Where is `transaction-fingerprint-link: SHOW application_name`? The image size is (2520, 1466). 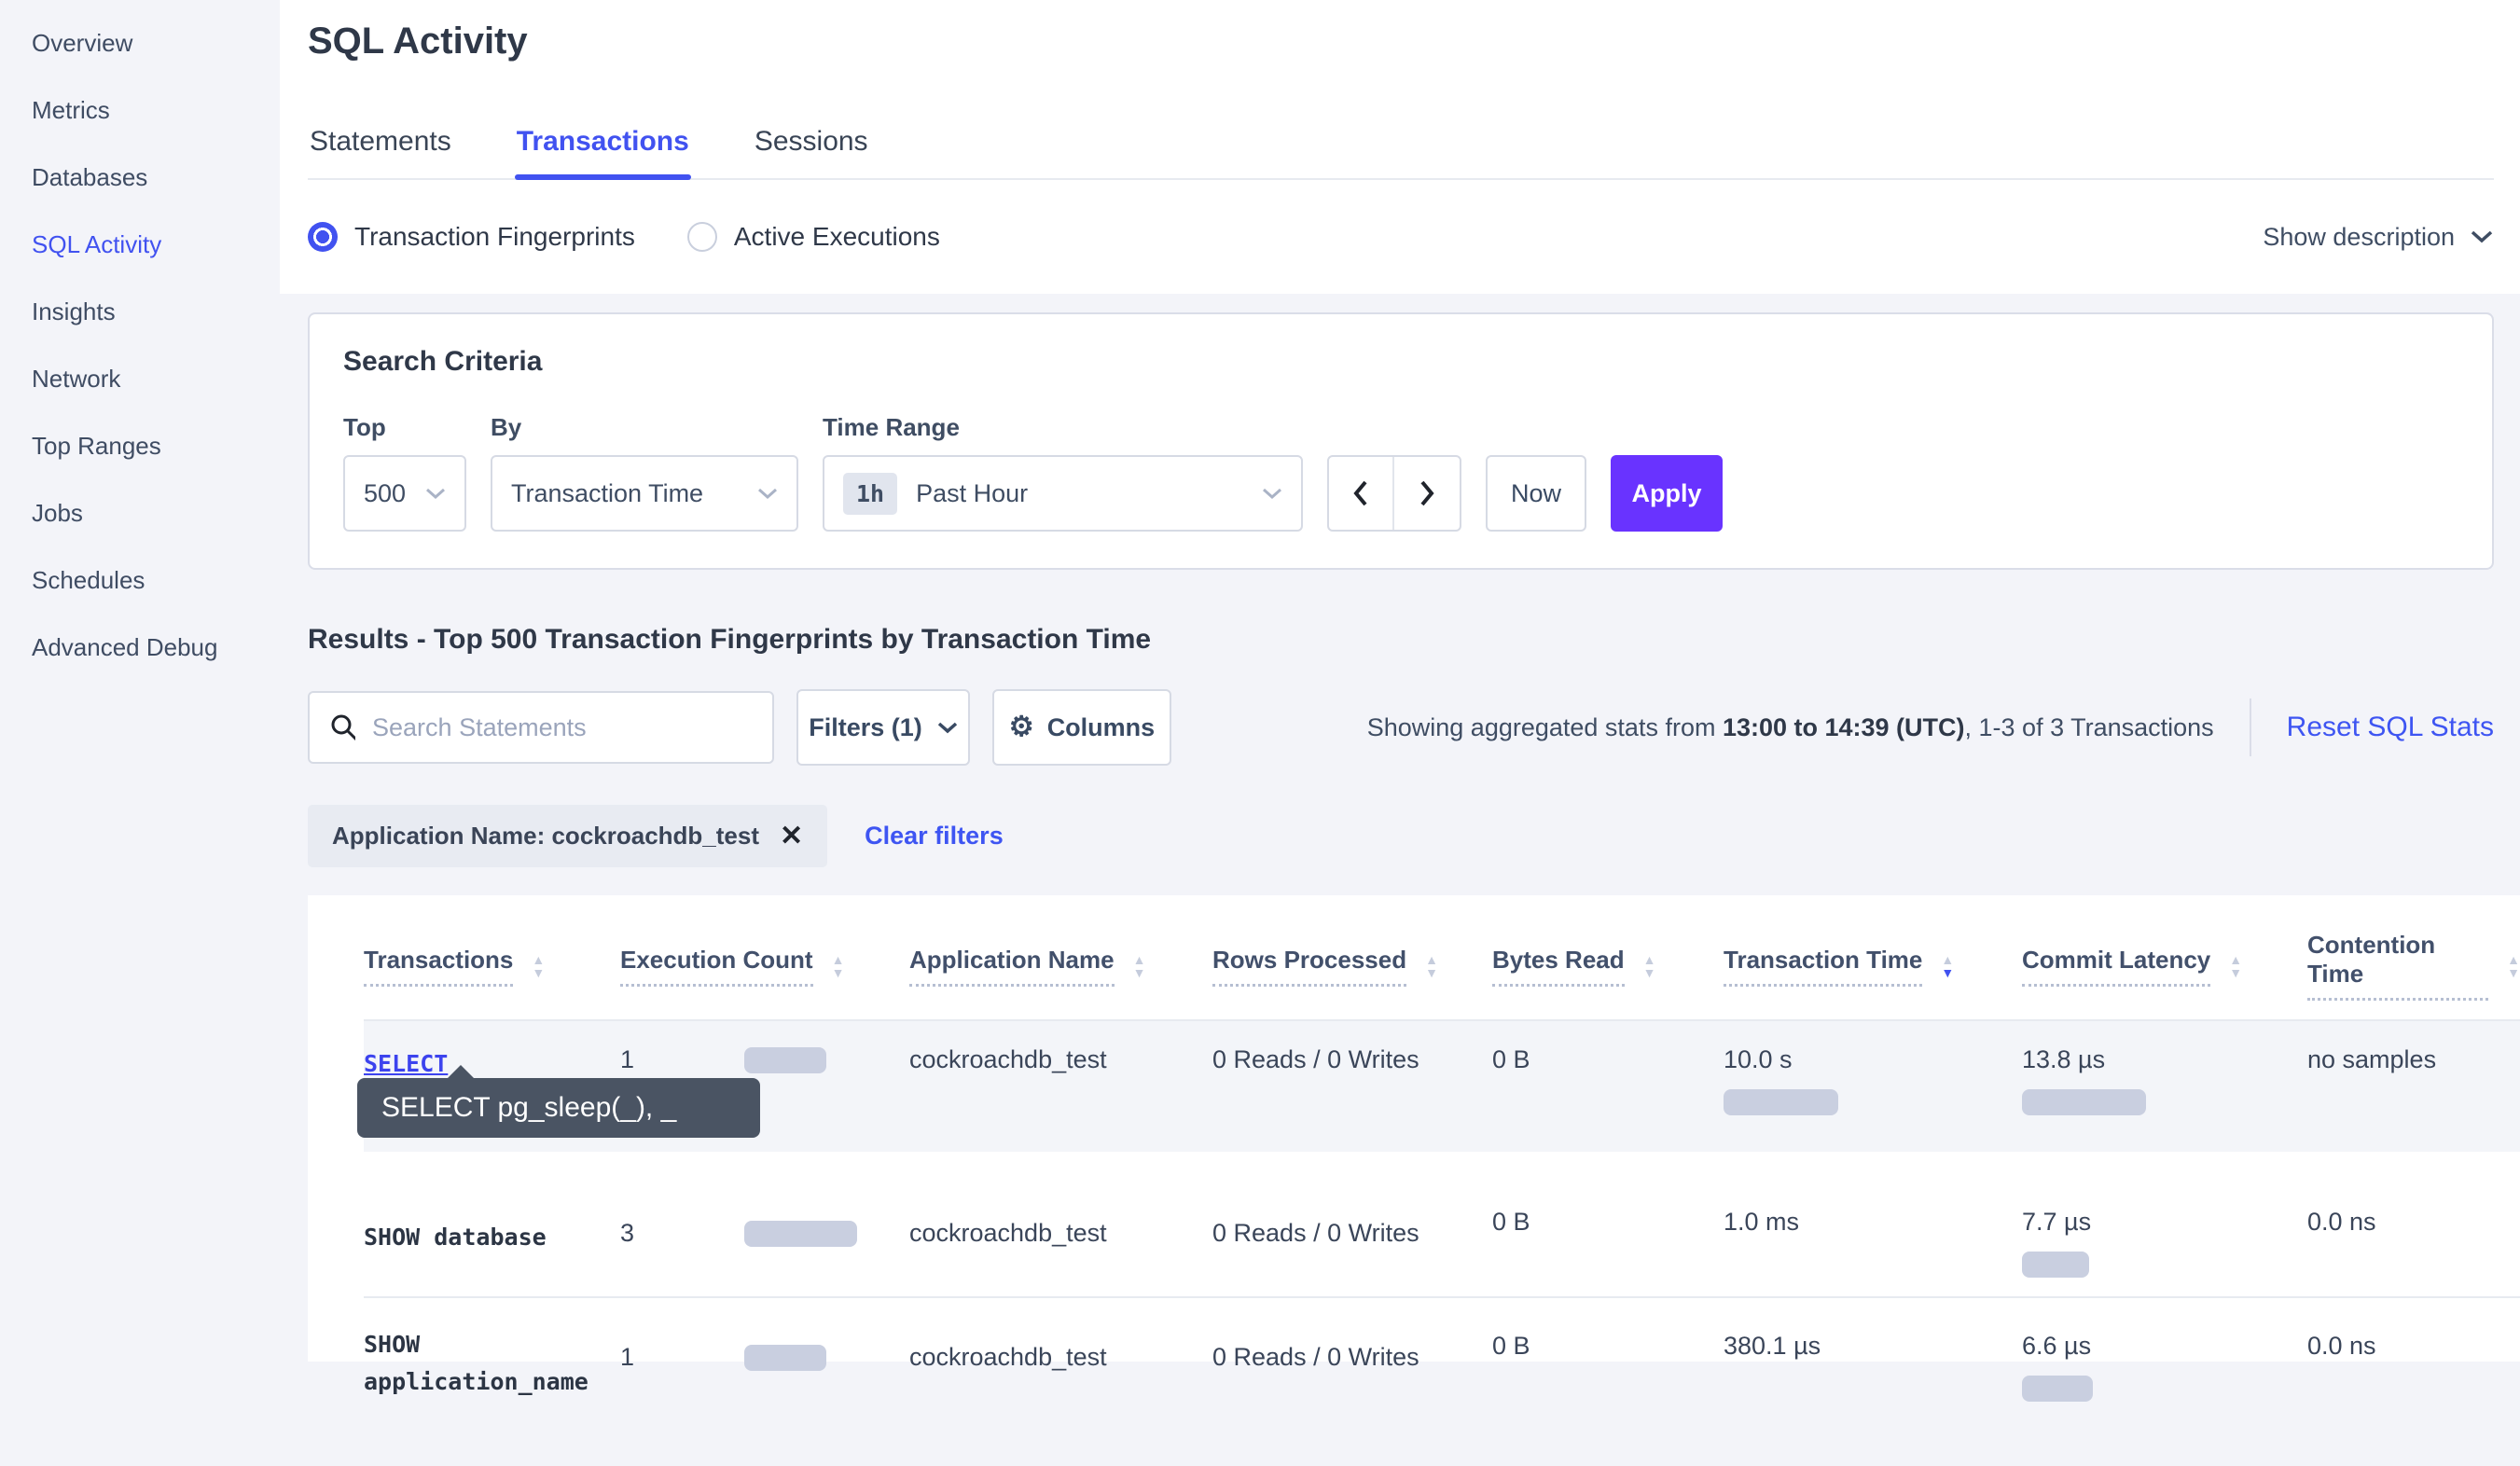 transaction-fingerprint-link: SHOW application_name is located at coordinates (492, 1349).